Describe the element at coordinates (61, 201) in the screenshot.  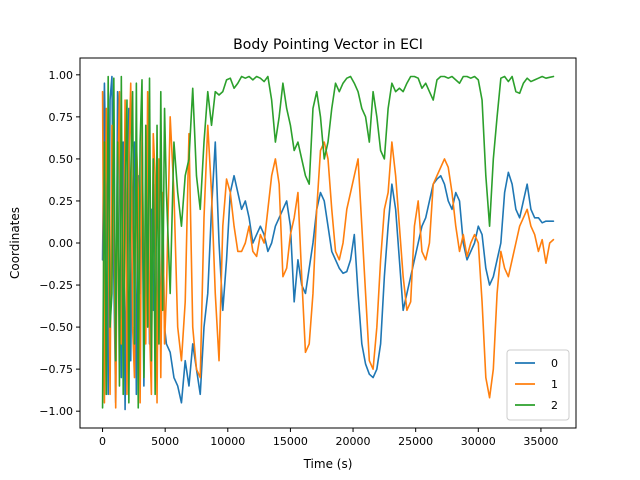
I see `y-tick-label: 0.25` at that location.